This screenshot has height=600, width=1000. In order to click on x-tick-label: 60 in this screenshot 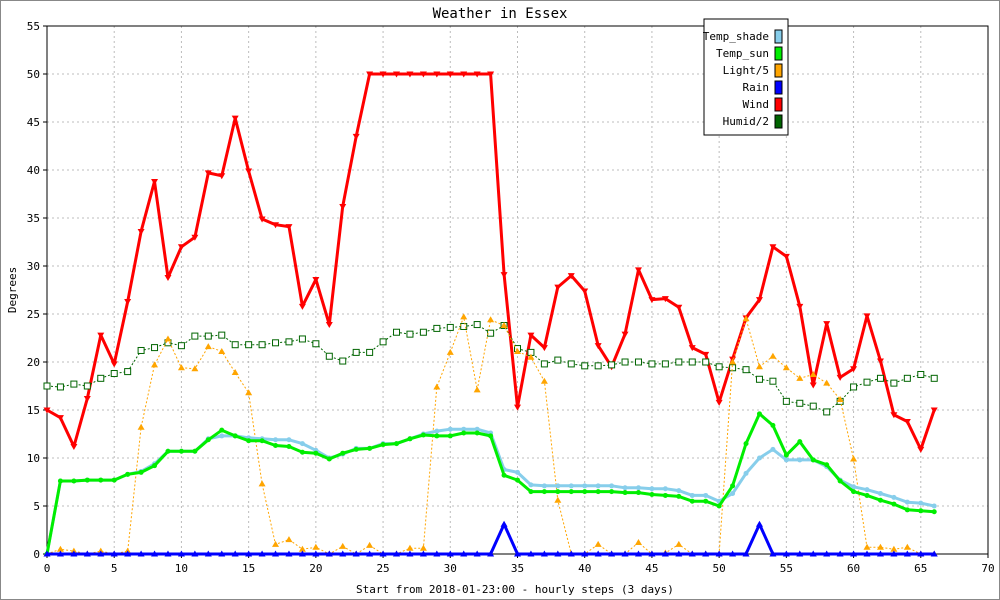, I will do `click(853, 568)`.